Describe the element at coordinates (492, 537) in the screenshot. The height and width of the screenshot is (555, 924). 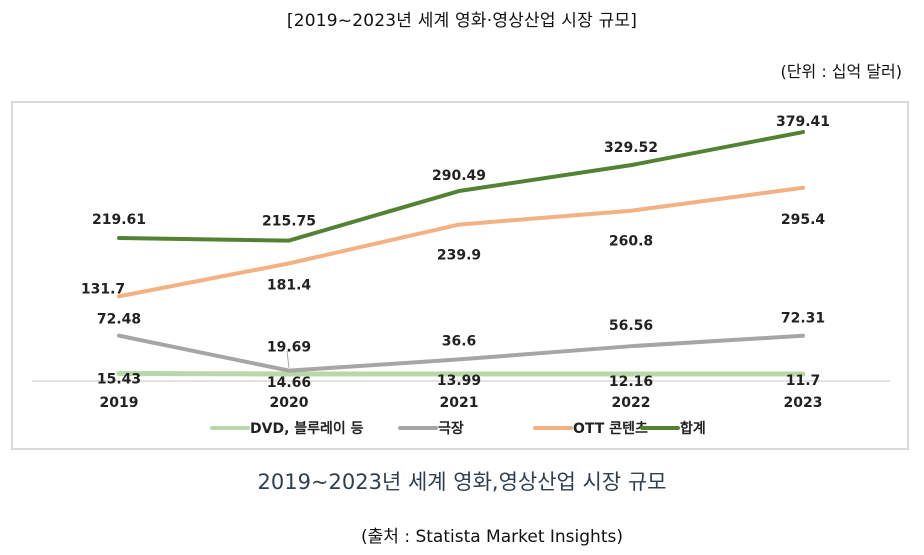
I see `source-note: (출처 : Statista Market Insights)` at that location.